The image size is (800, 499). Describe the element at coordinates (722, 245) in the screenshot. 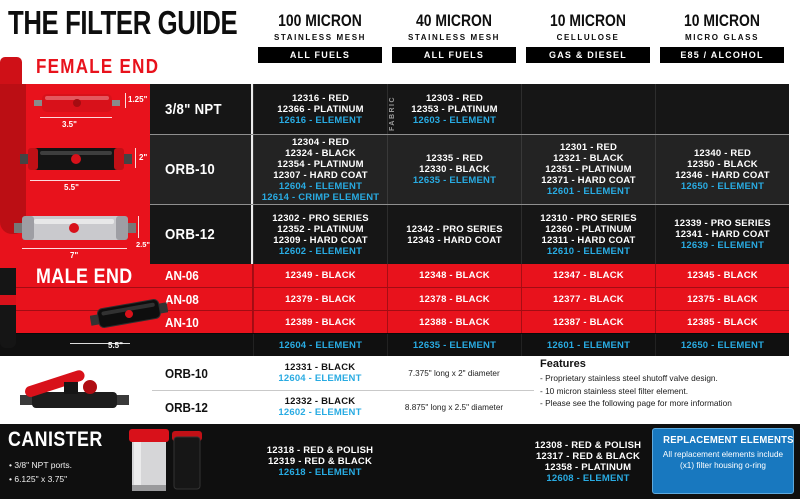

I see `element-number: 12639 - ELEMENT` at that location.